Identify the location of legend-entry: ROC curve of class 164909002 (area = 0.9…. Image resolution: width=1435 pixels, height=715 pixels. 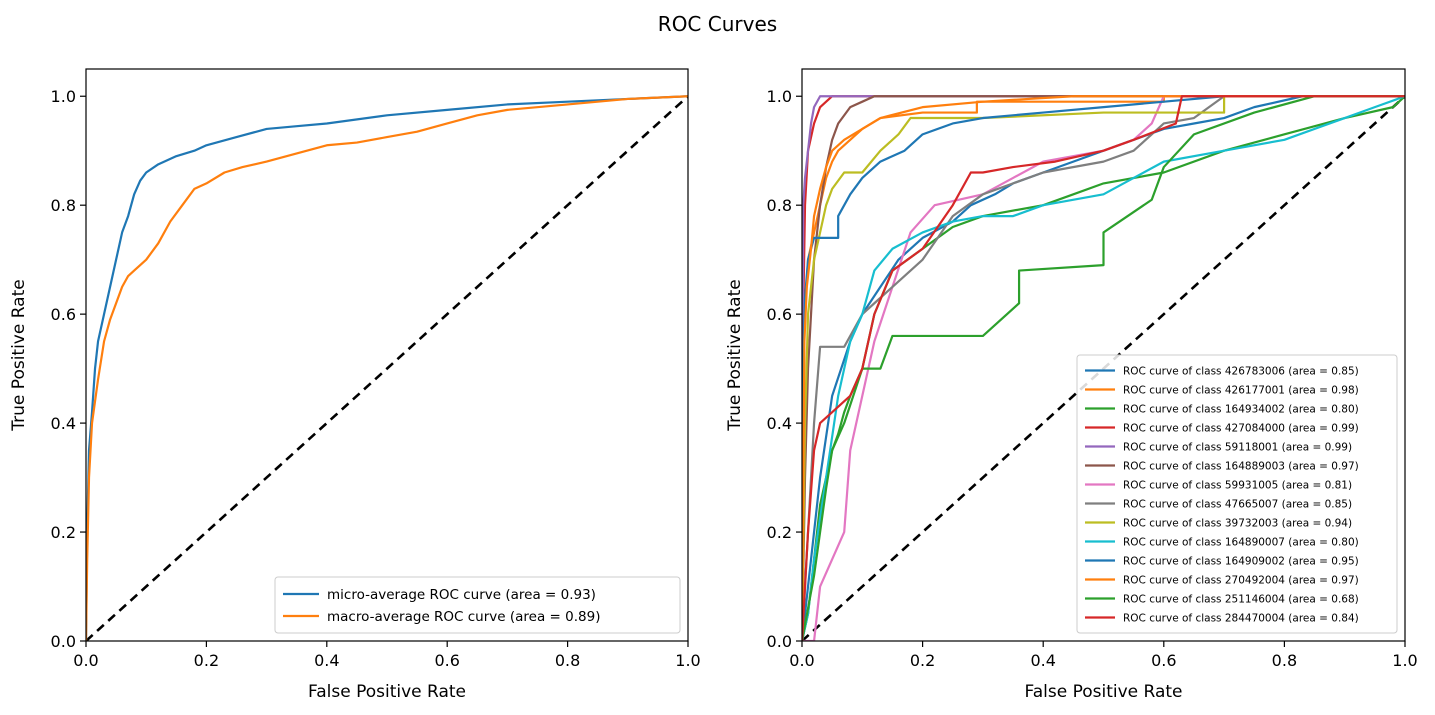
(1241, 561).